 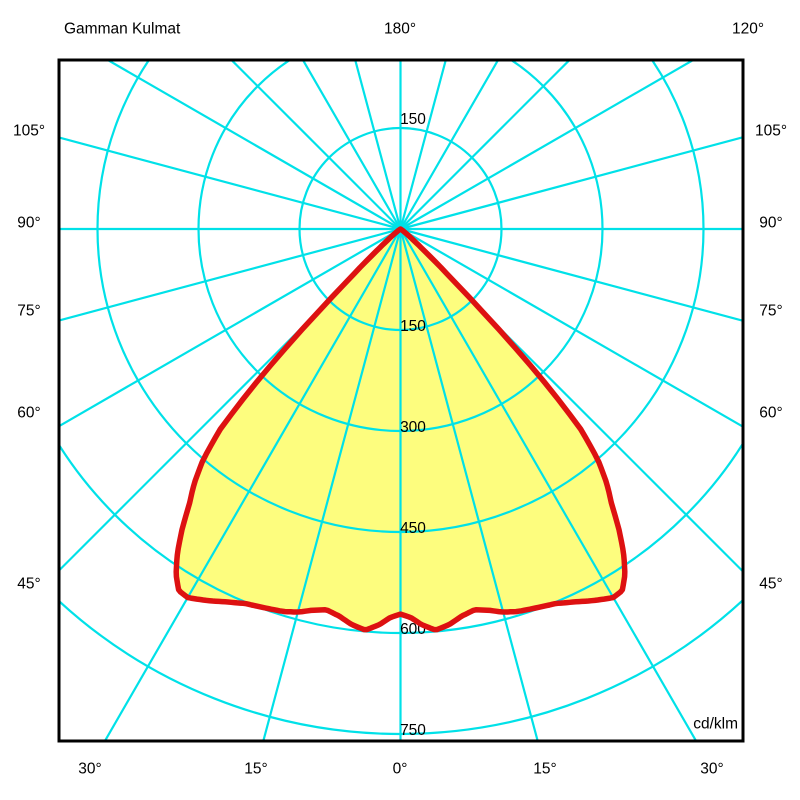 I want to click on left-angle-label-45: 45°, so click(x=29, y=584).